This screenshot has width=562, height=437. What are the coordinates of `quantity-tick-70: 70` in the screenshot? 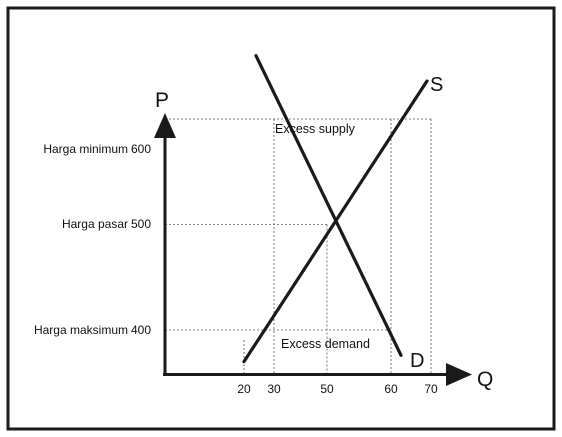 It's located at (431, 389).